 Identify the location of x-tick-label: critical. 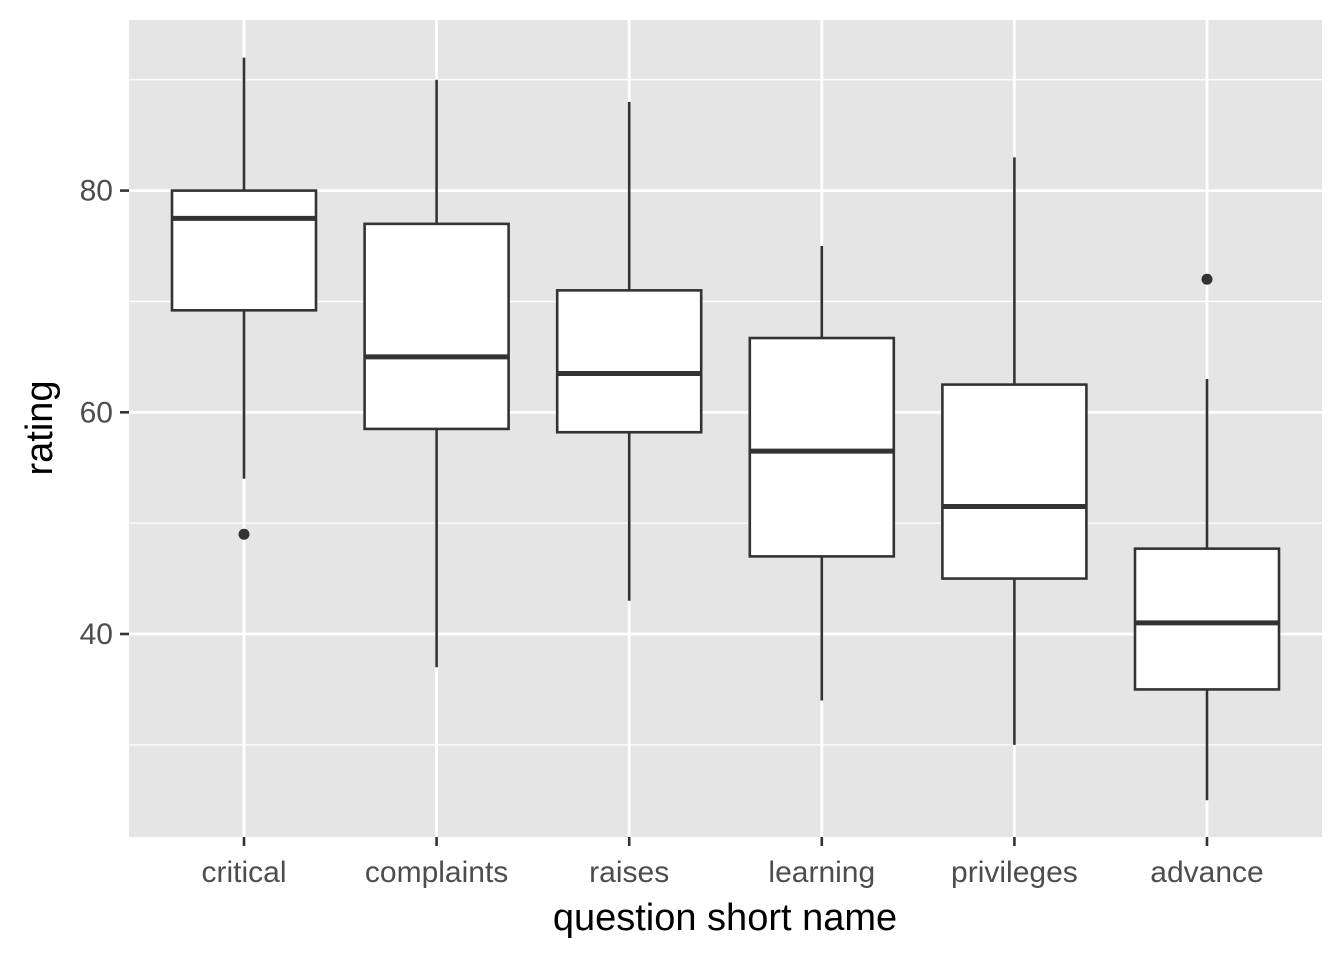
(243, 872).